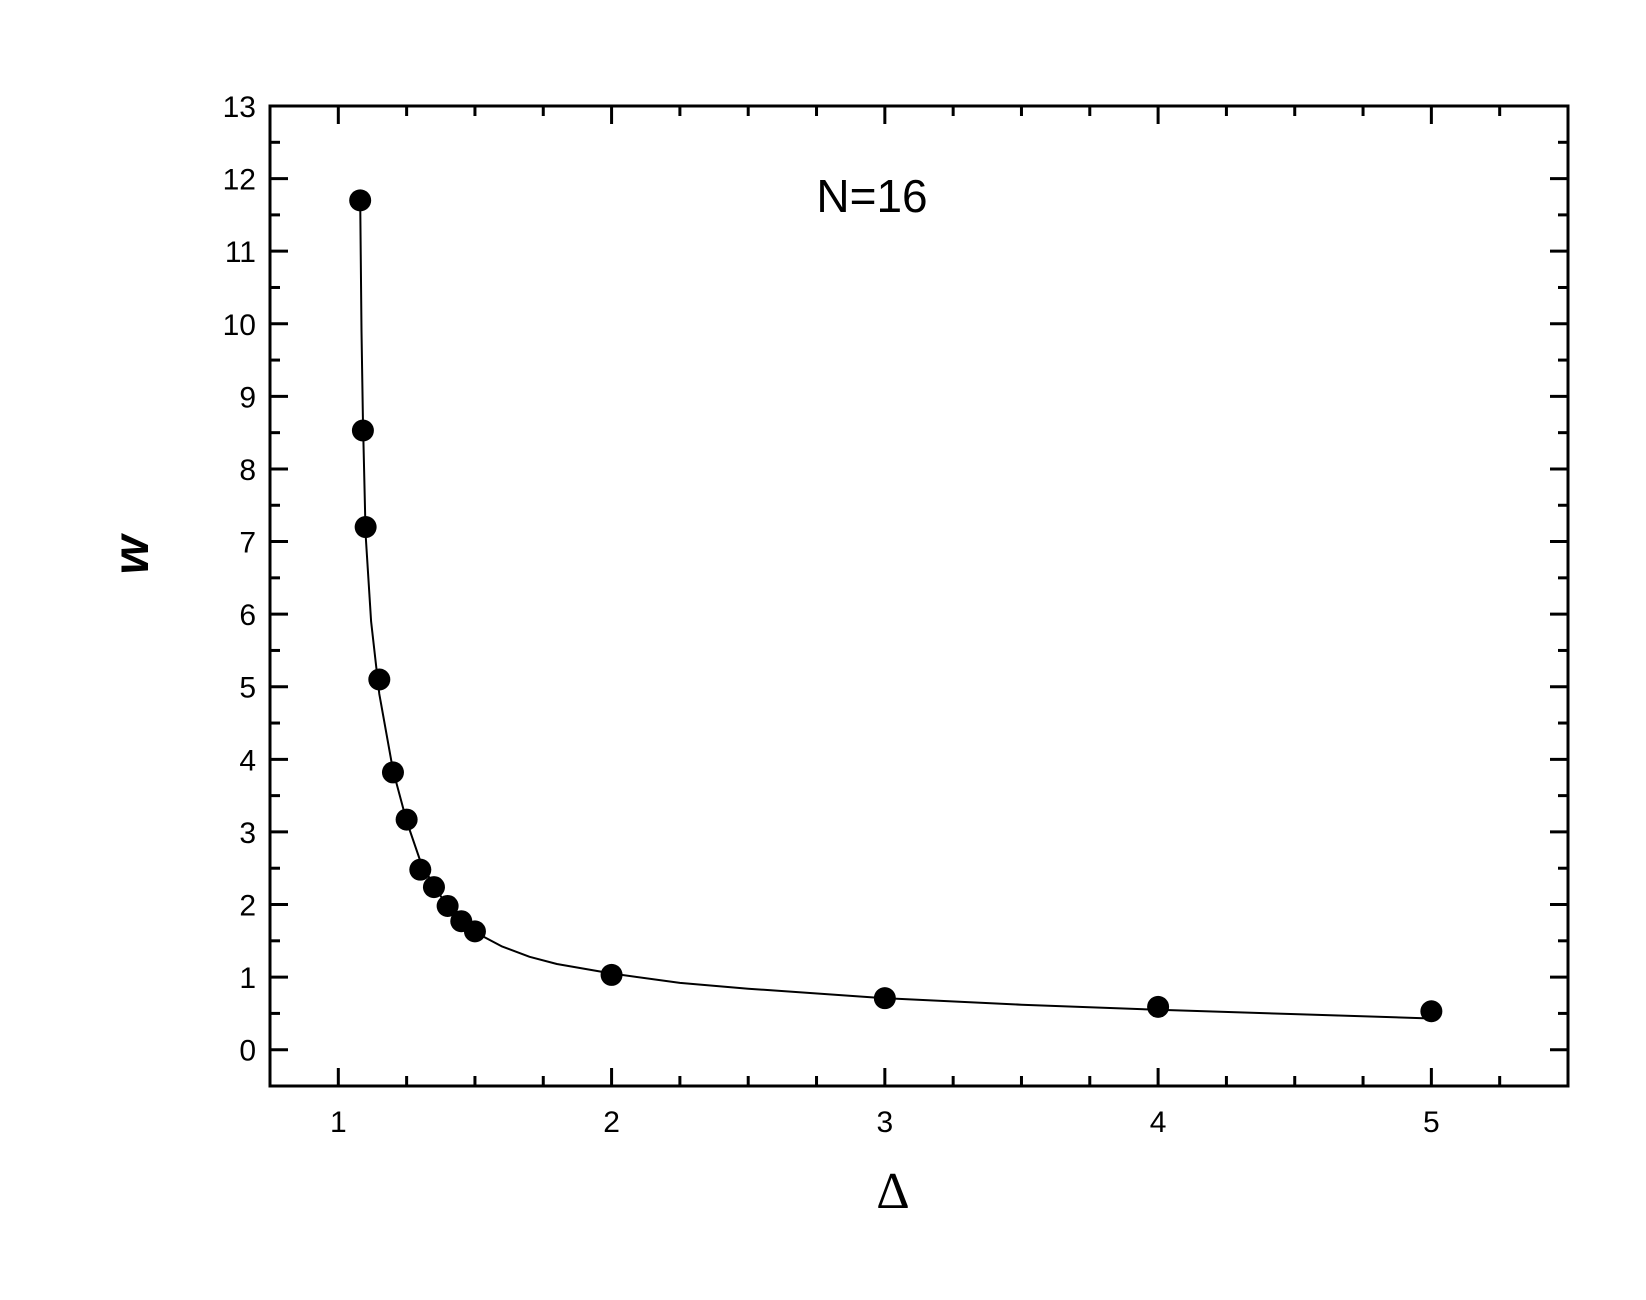 The width and height of the screenshot is (1646, 1300). I want to click on y-tick-label: 12, so click(239, 180).